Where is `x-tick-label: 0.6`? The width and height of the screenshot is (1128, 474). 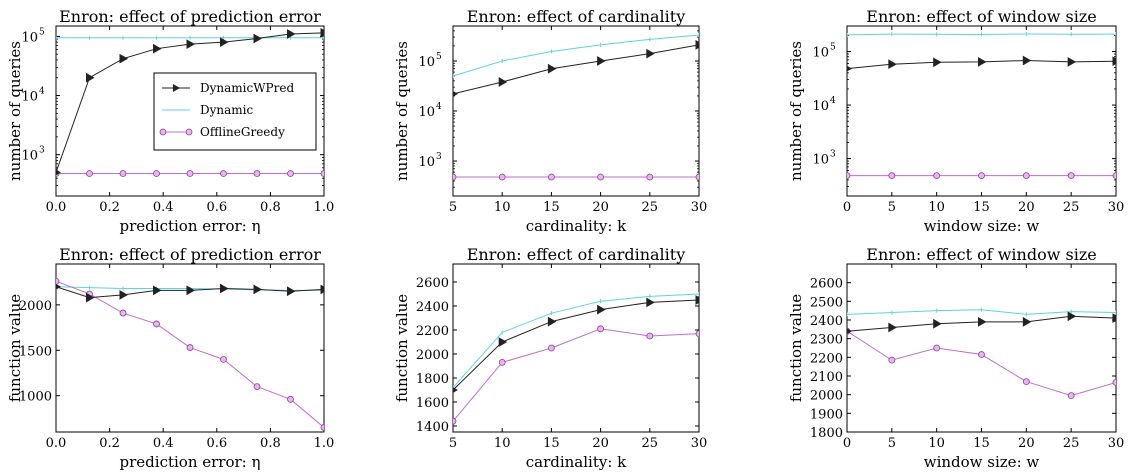 x-tick-label: 0.6 is located at coordinates (216, 207).